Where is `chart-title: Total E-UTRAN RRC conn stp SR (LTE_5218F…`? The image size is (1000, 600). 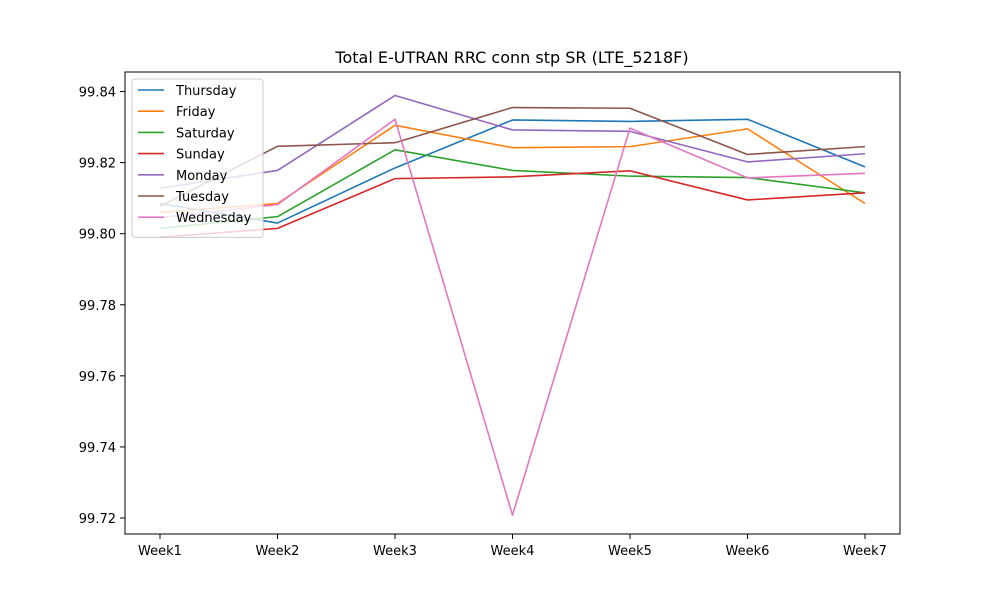 chart-title: Total E-UTRAN RRC conn stp SR (LTE_5218F… is located at coordinates (511, 58).